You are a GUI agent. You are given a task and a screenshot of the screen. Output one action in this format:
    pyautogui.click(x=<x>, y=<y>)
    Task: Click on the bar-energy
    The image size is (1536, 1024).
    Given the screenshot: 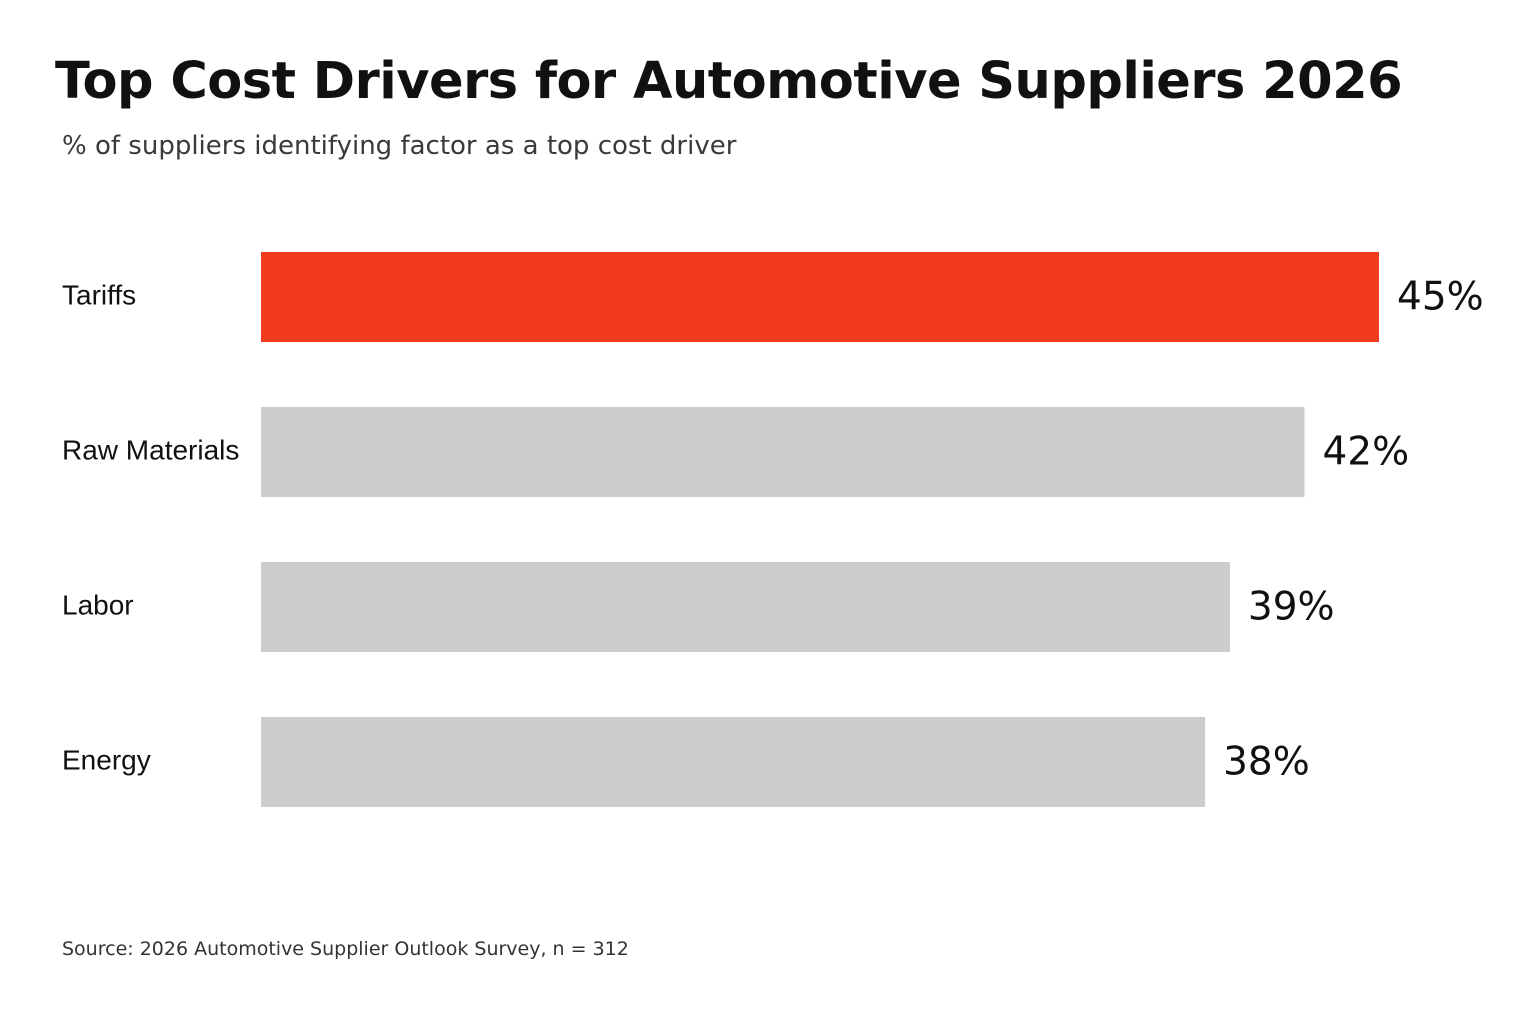 What is the action you would take?
    pyautogui.click(x=733, y=762)
    